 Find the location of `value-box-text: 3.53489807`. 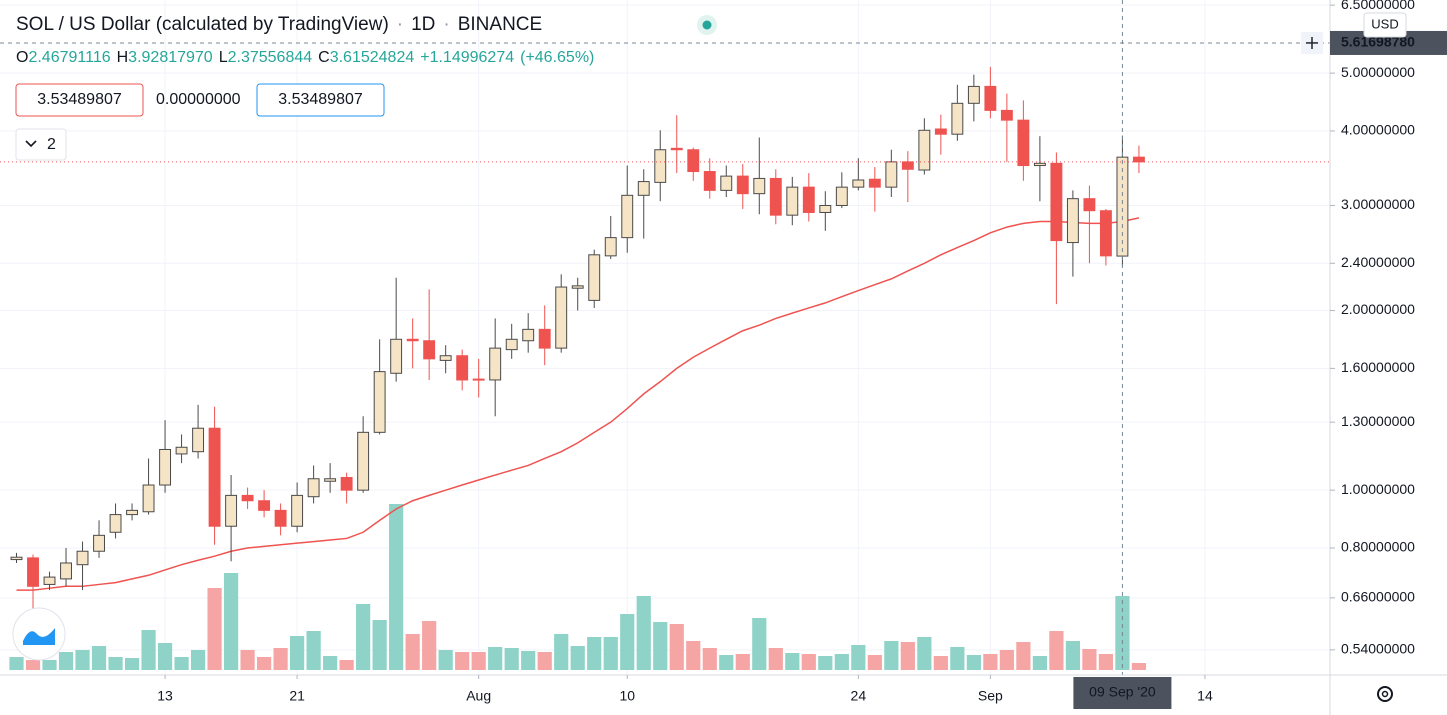

value-box-text: 3.53489807 is located at coordinates (320, 99).